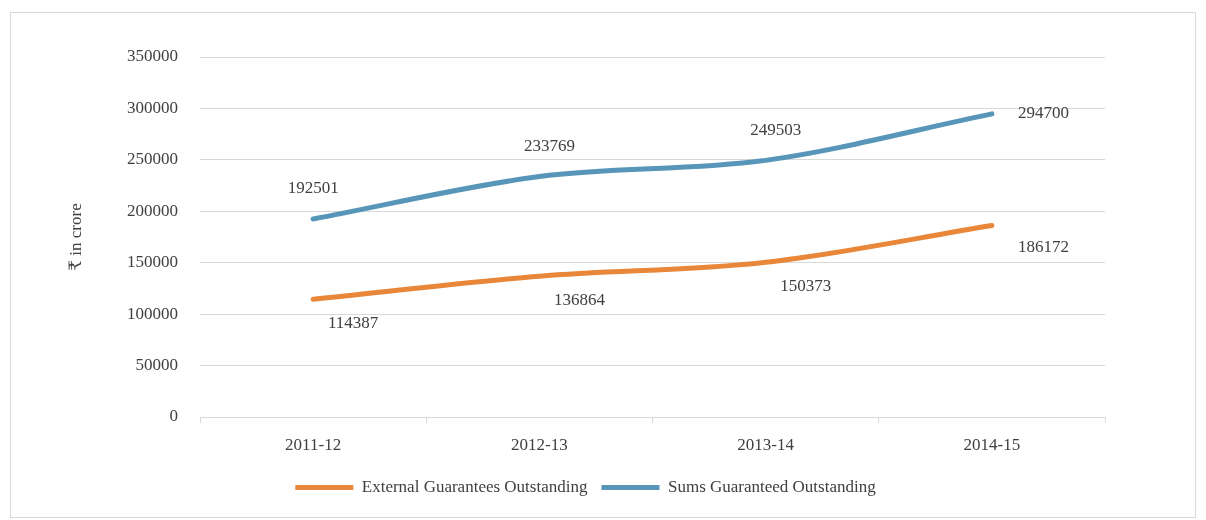  Describe the element at coordinates (1043, 113) in the screenshot. I see `data-label: 294700` at that location.